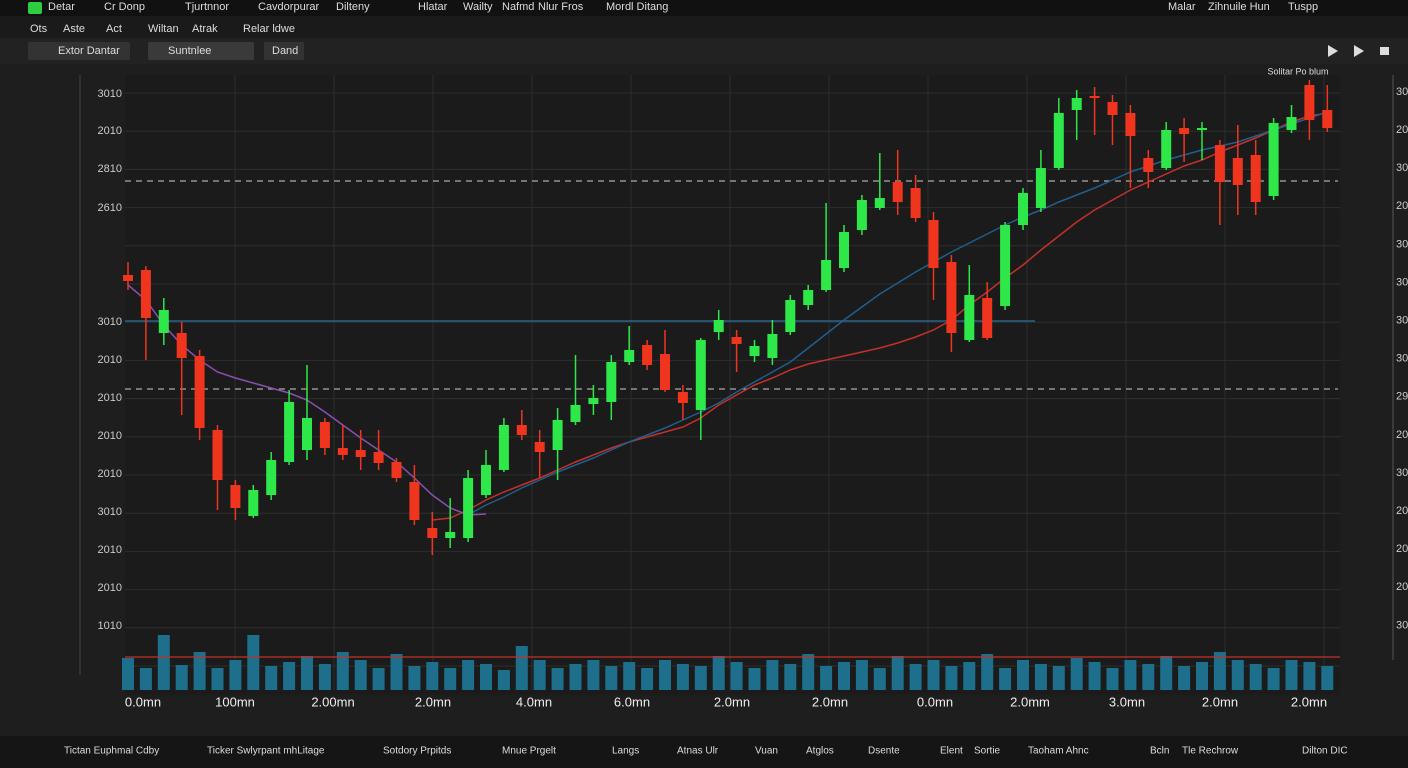  I want to click on y2-axis-label: 20, so click(1402, 435).